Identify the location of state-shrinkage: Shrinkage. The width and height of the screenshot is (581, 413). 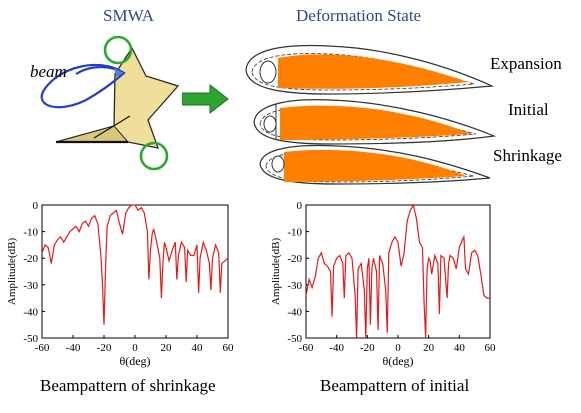
(527, 155).